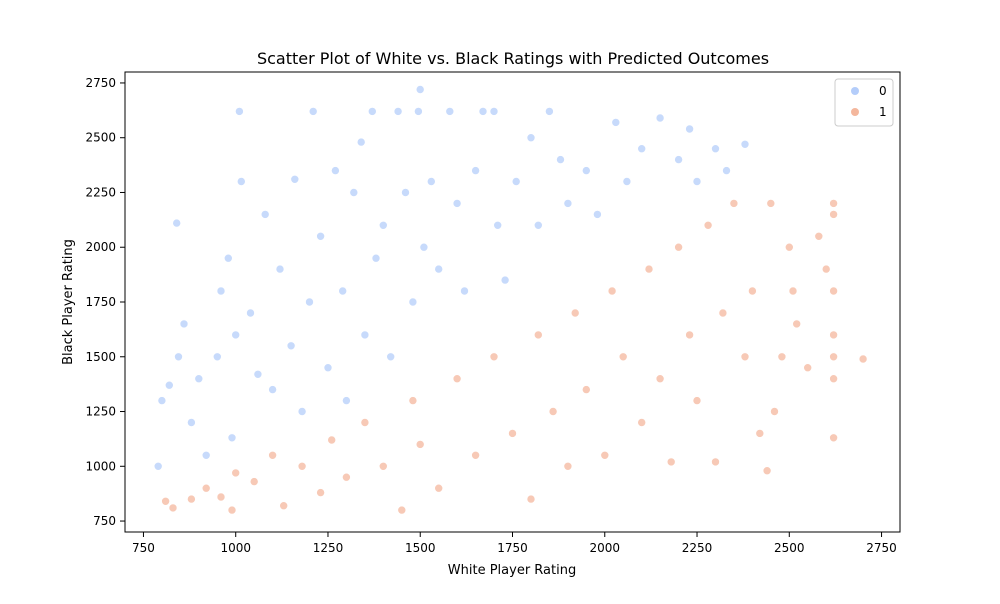  Describe the element at coordinates (864, 102) in the screenshot. I see `legend-box` at that location.